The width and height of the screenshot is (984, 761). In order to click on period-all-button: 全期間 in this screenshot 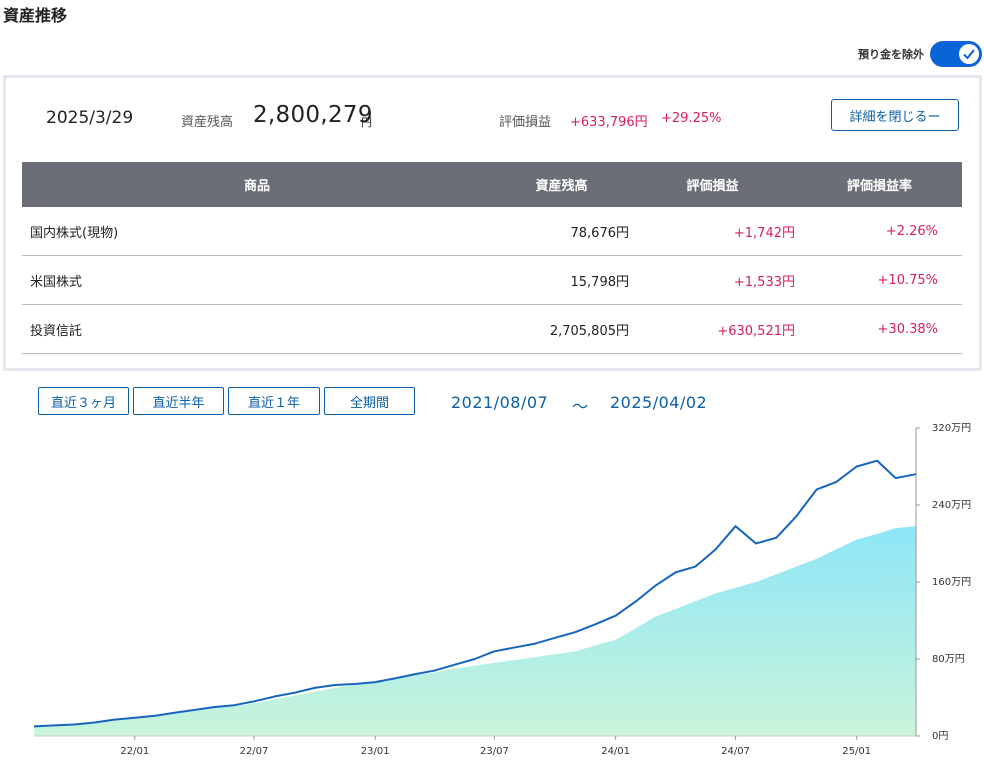, I will do `click(369, 401)`.